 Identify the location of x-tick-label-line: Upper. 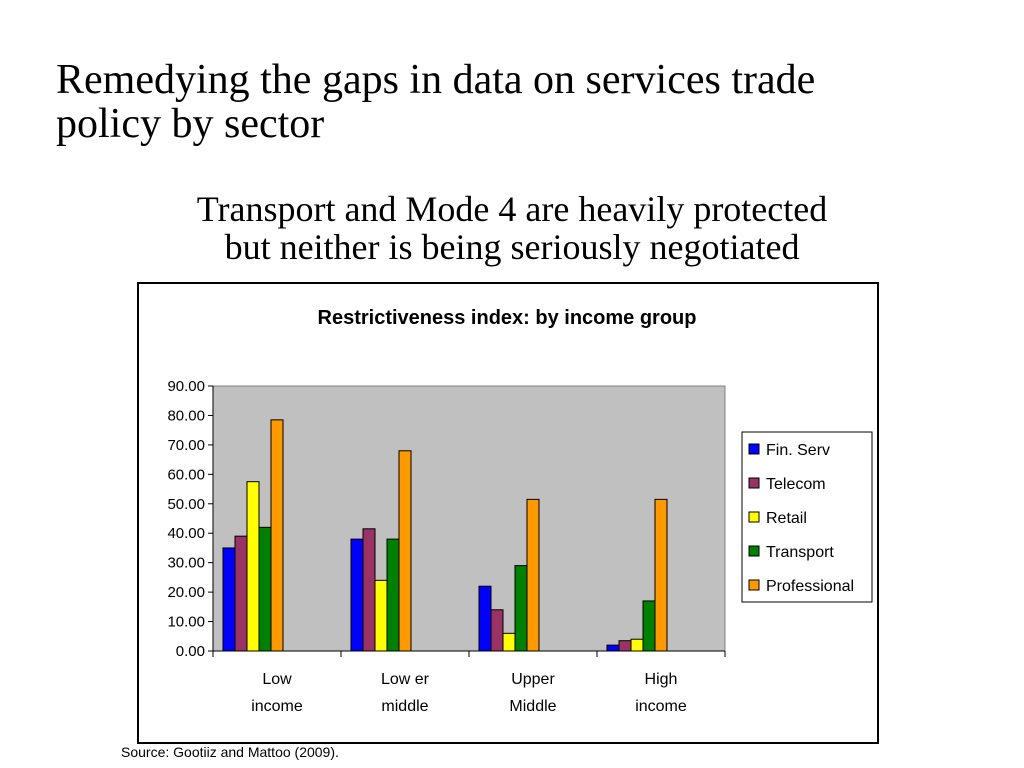
(533, 679).